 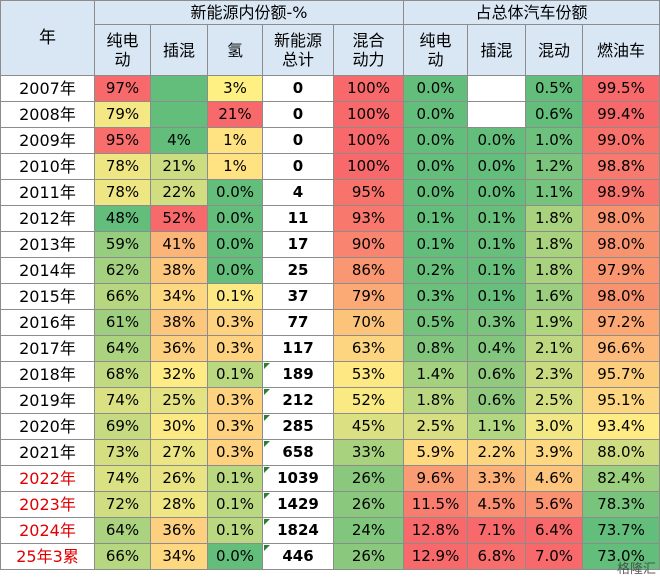 What do you see at coordinates (298, 296) in the screenshot?
I see `nev-total-cell: 37` at bounding box center [298, 296].